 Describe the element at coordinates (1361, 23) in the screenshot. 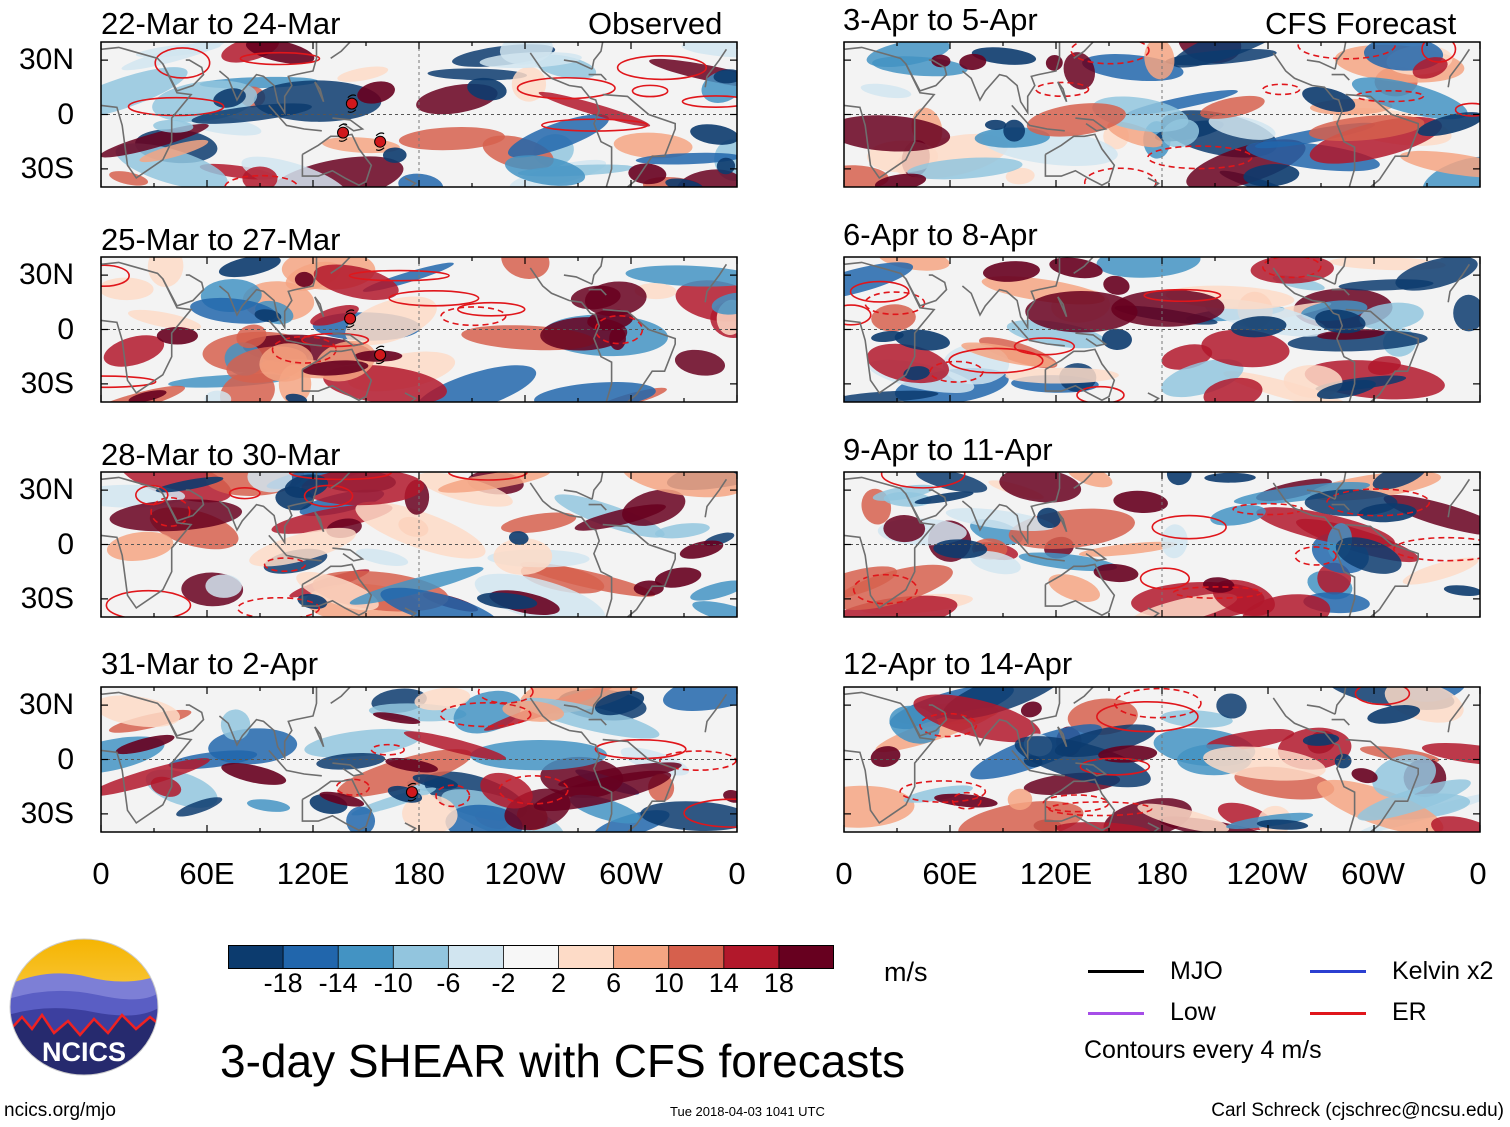

I see `cfs-forecast-header: CFS Forecast` at that location.